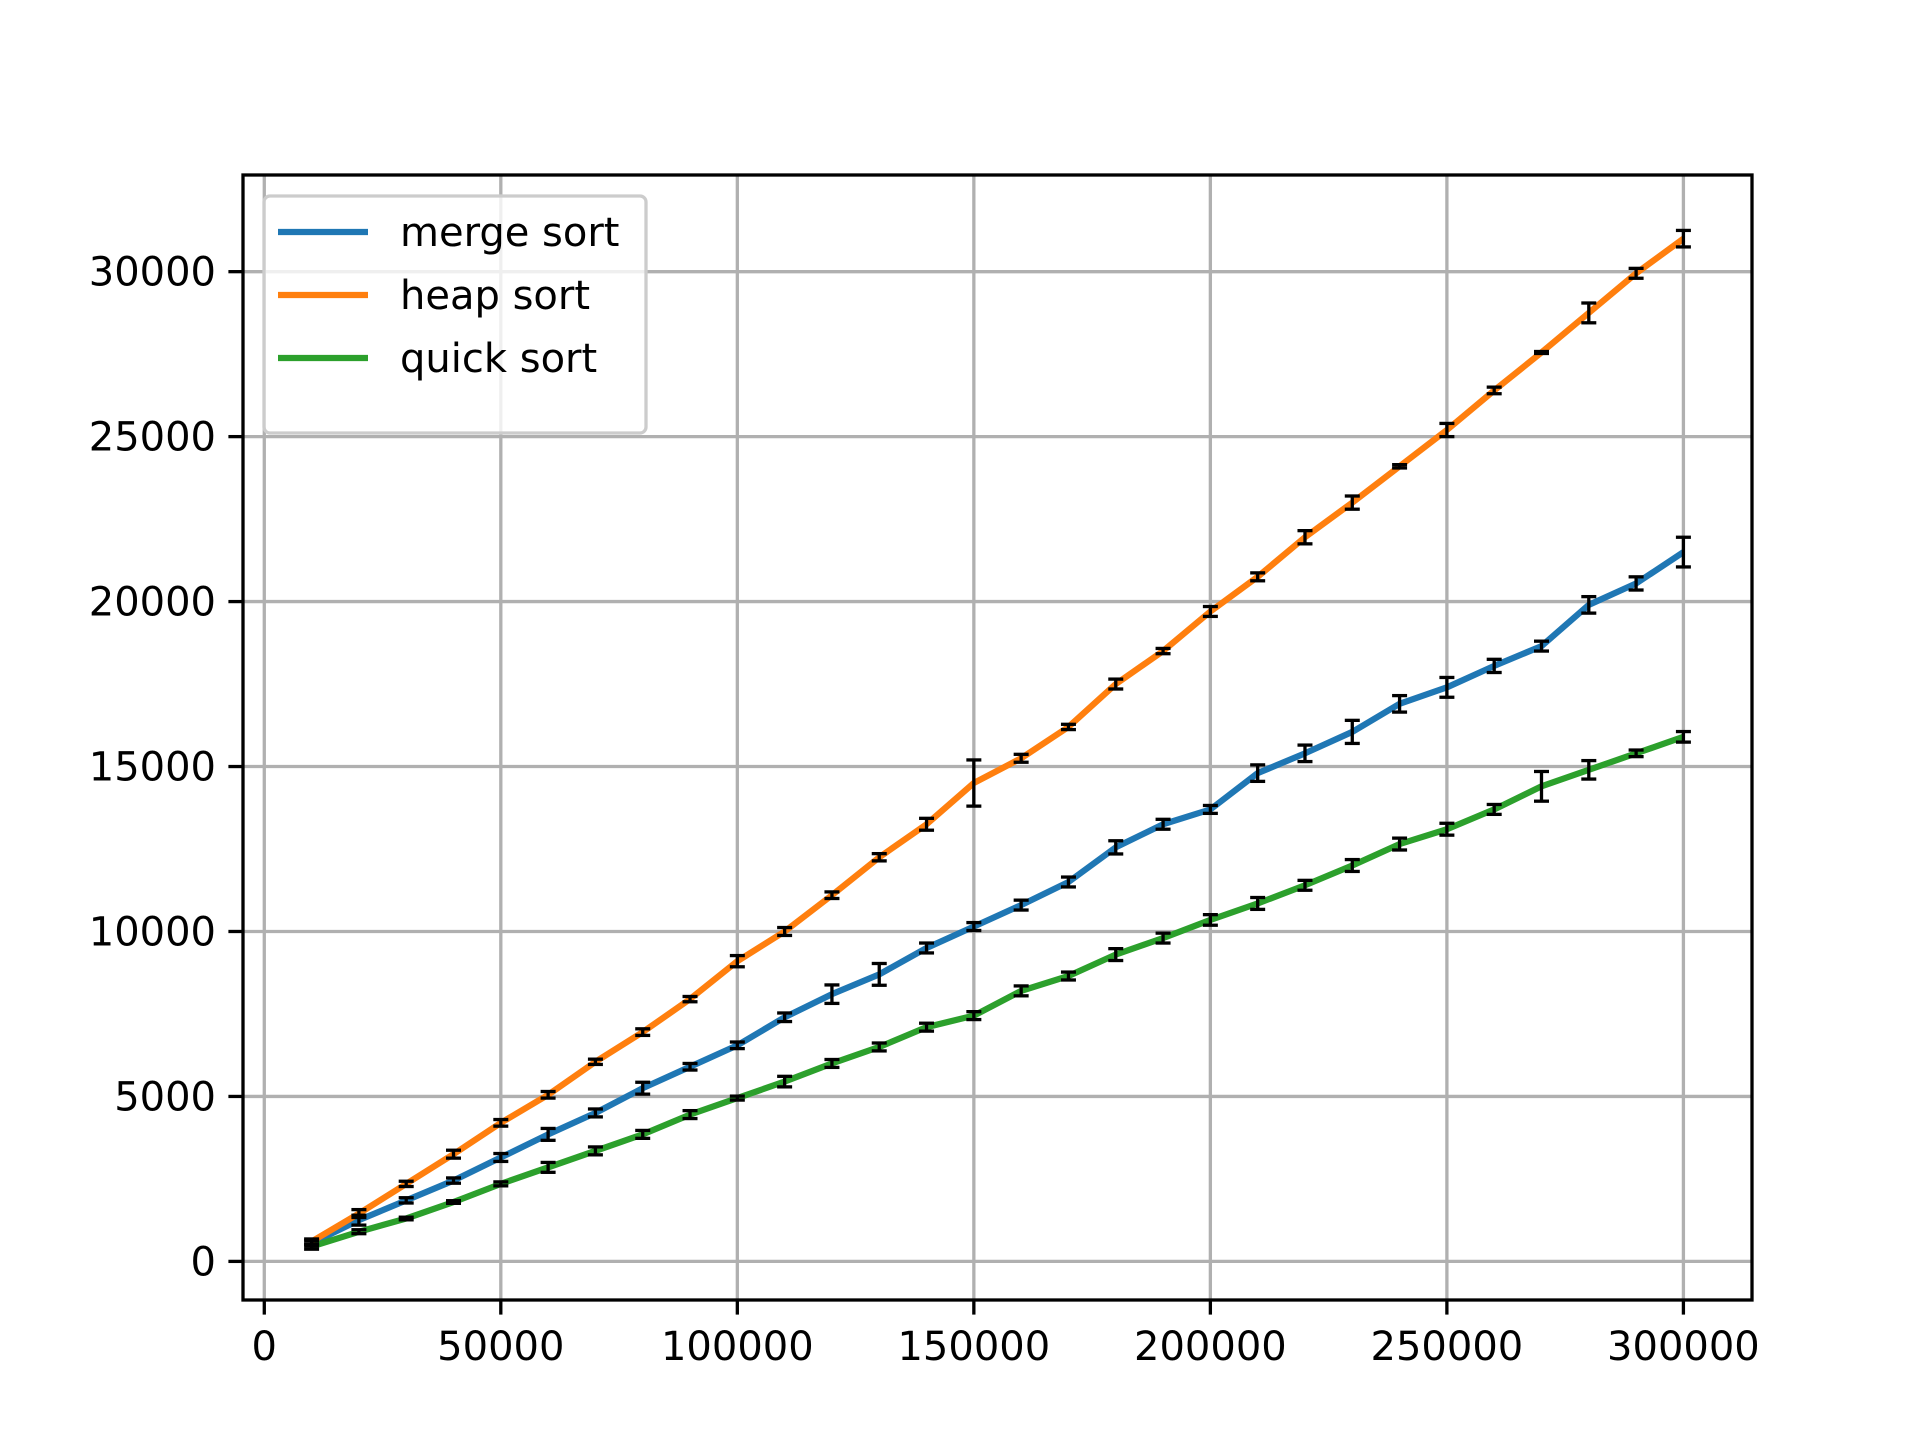 The image size is (1920, 1444). What do you see at coordinates (498, 359) in the screenshot?
I see `legend-label: quick sort` at bounding box center [498, 359].